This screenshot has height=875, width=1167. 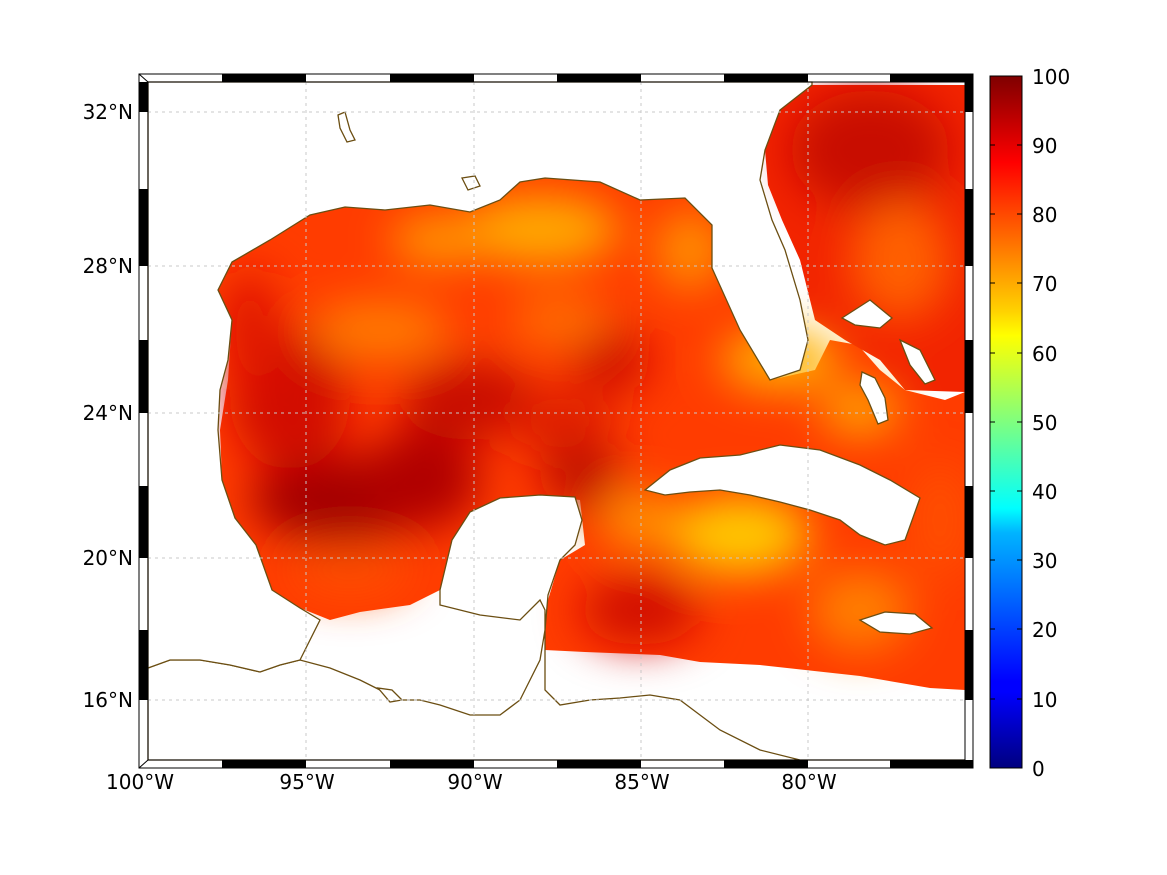 What do you see at coordinates (896, 623) in the screenshot?
I see `jamaica-land` at bounding box center [896, 623].